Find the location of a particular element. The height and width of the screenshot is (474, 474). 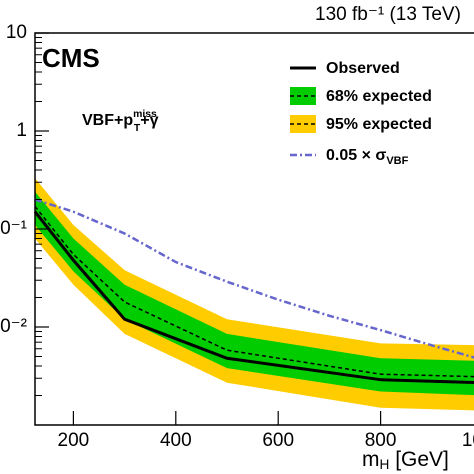

x-tick-label: 800 is located at coordinates (381, 440).